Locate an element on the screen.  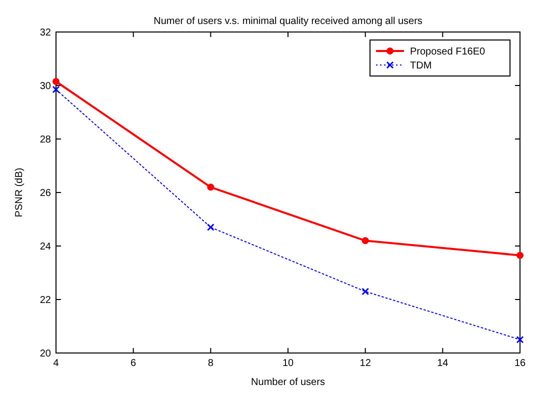
y-tick-label: 30 is located at coordinates (46, 86).